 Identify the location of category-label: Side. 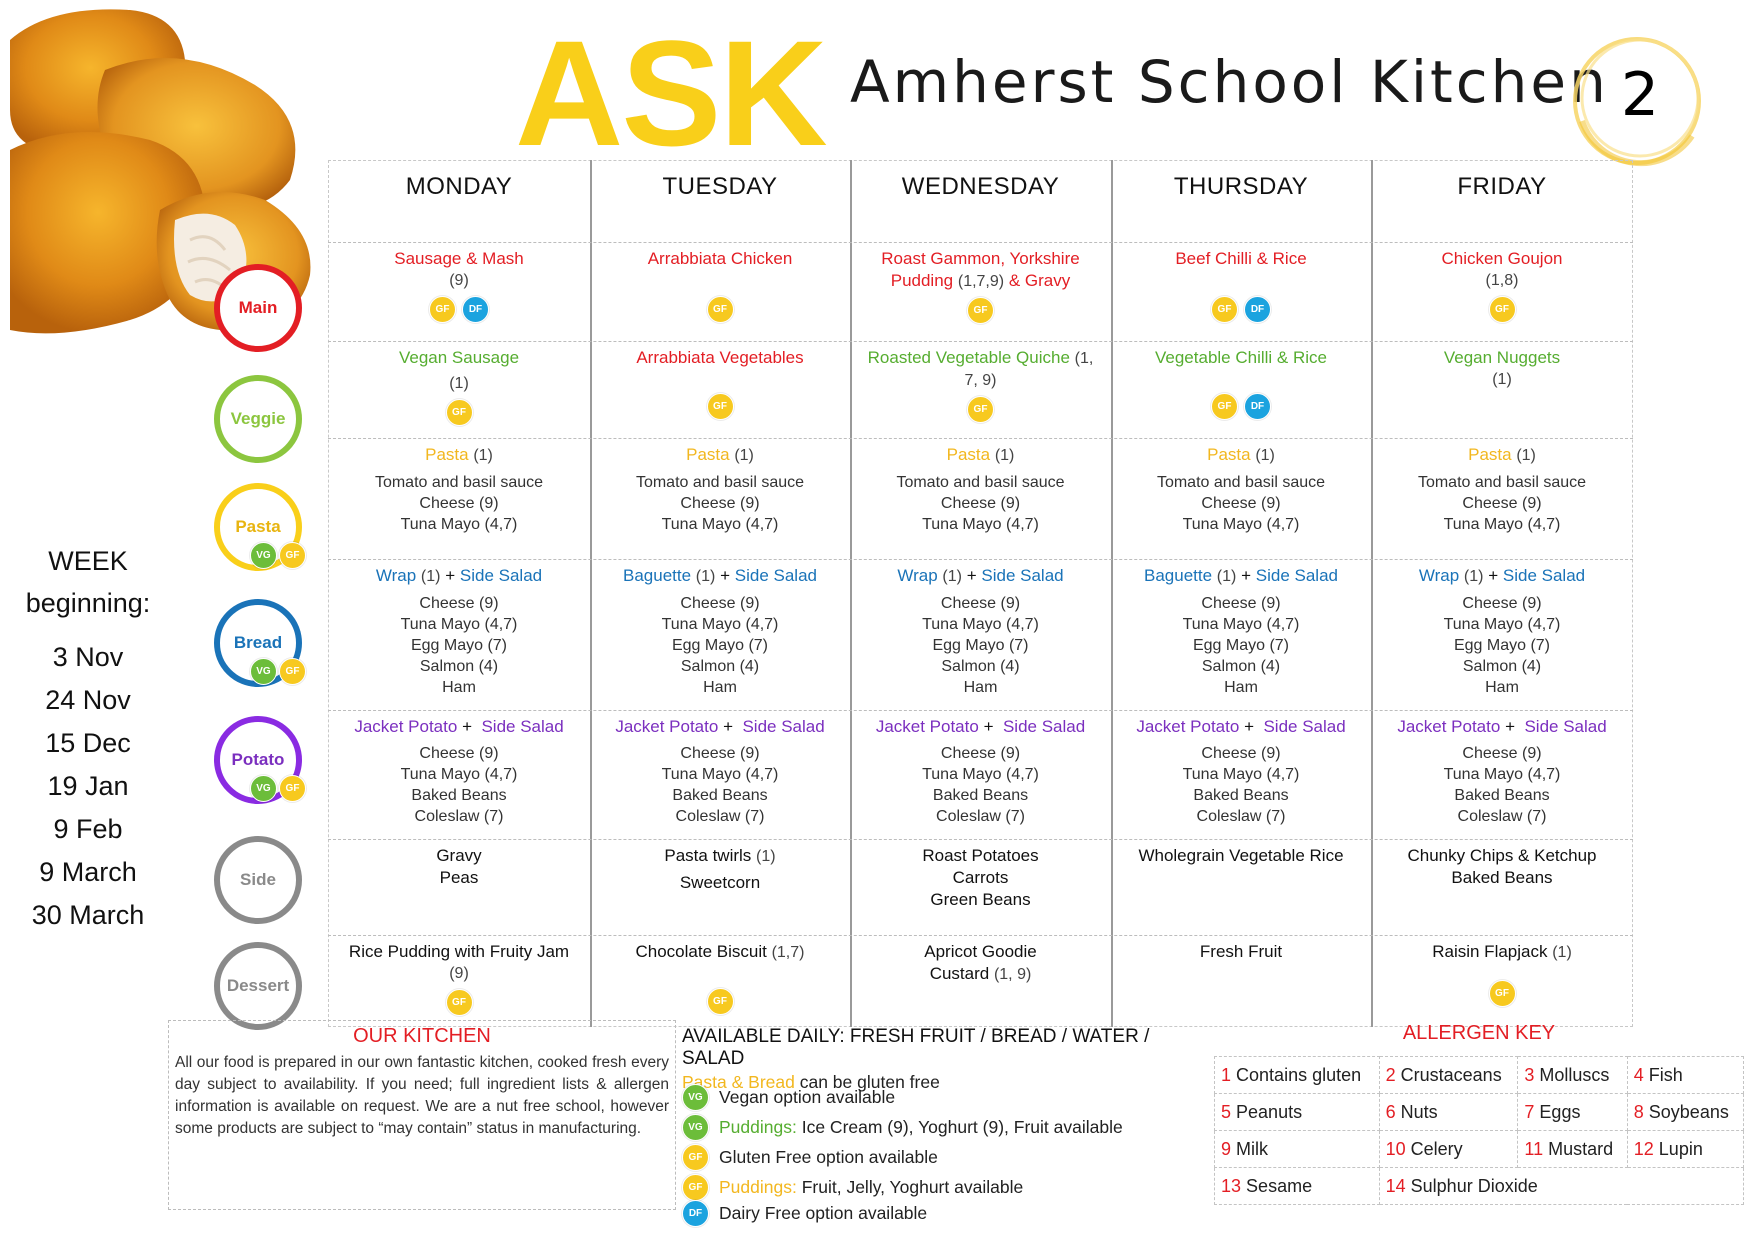
(258, 879).